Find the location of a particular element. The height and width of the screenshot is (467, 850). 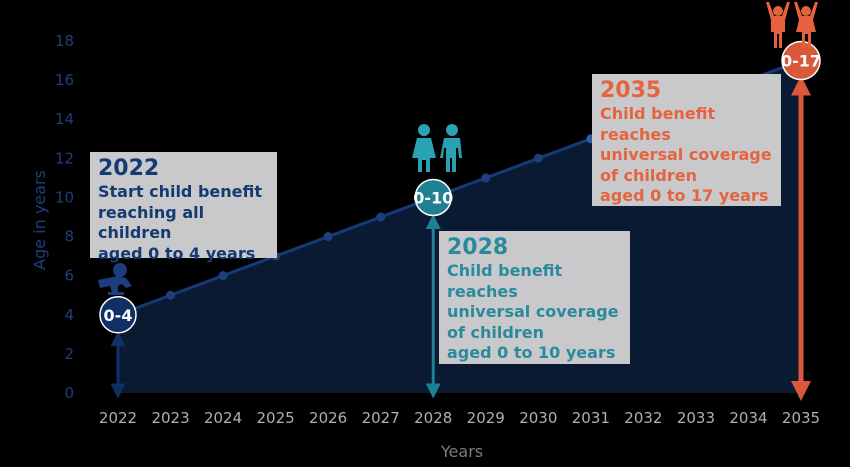

callout-2028-line-1: Child benefit reaches is located at coordinates (505, 281).